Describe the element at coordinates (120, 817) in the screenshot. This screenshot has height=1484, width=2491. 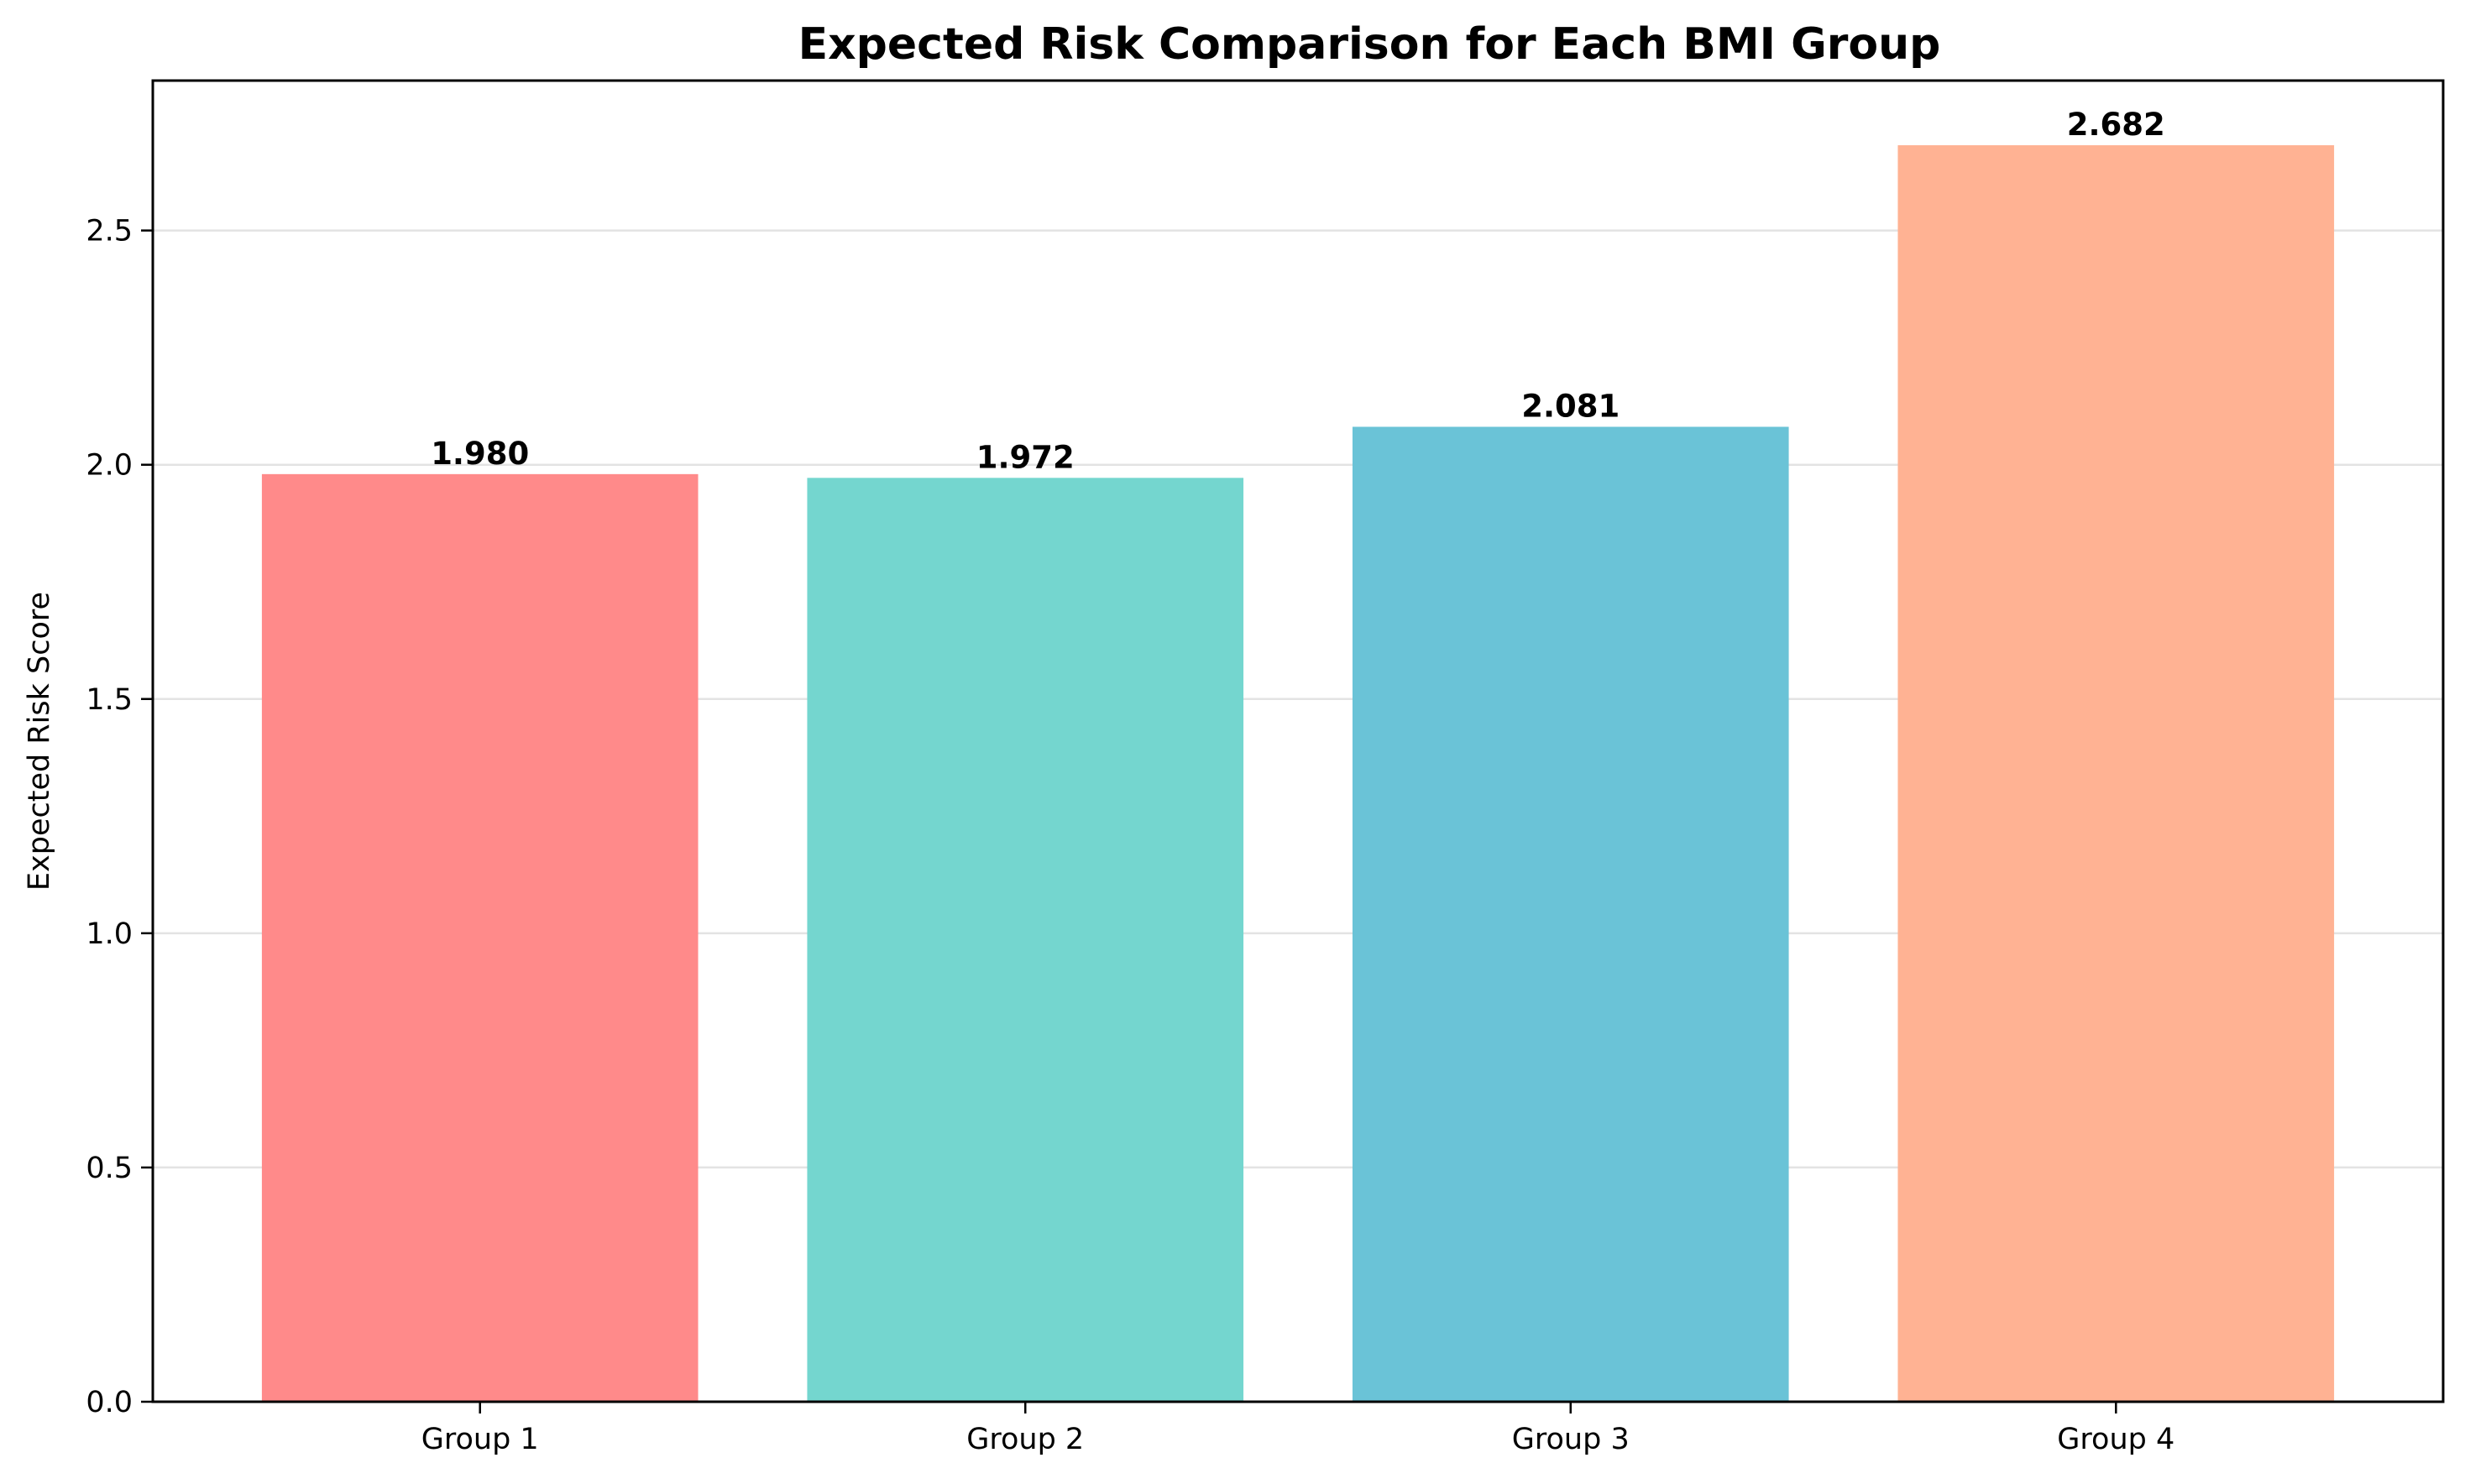
I see `y-axis: 0.0 0.5 1.0 1.5 2.0 2.5` at that location.